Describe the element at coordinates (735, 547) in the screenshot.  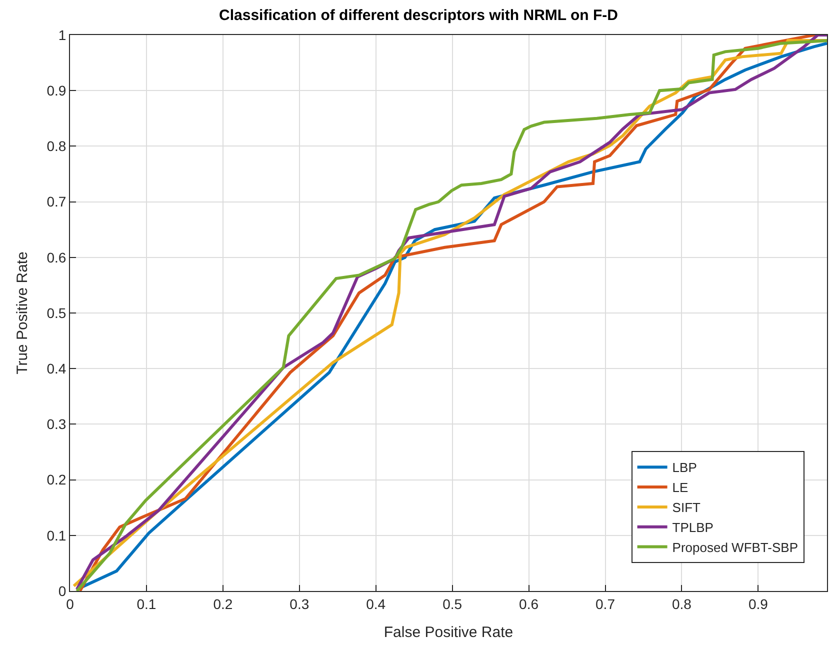
I see `legend-label: Proposed WFBT-SBP` at that location.